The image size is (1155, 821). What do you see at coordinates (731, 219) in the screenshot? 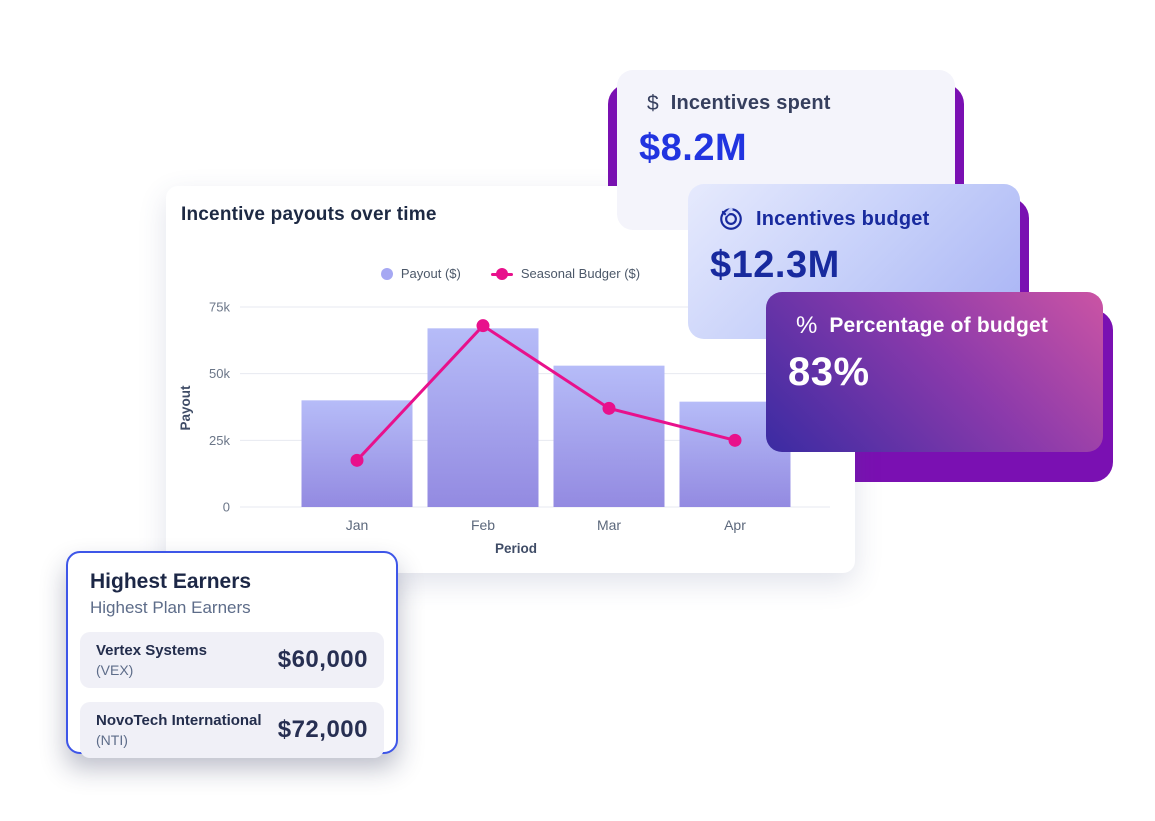
I see `goal-icon` at bounding box center [731, 219].